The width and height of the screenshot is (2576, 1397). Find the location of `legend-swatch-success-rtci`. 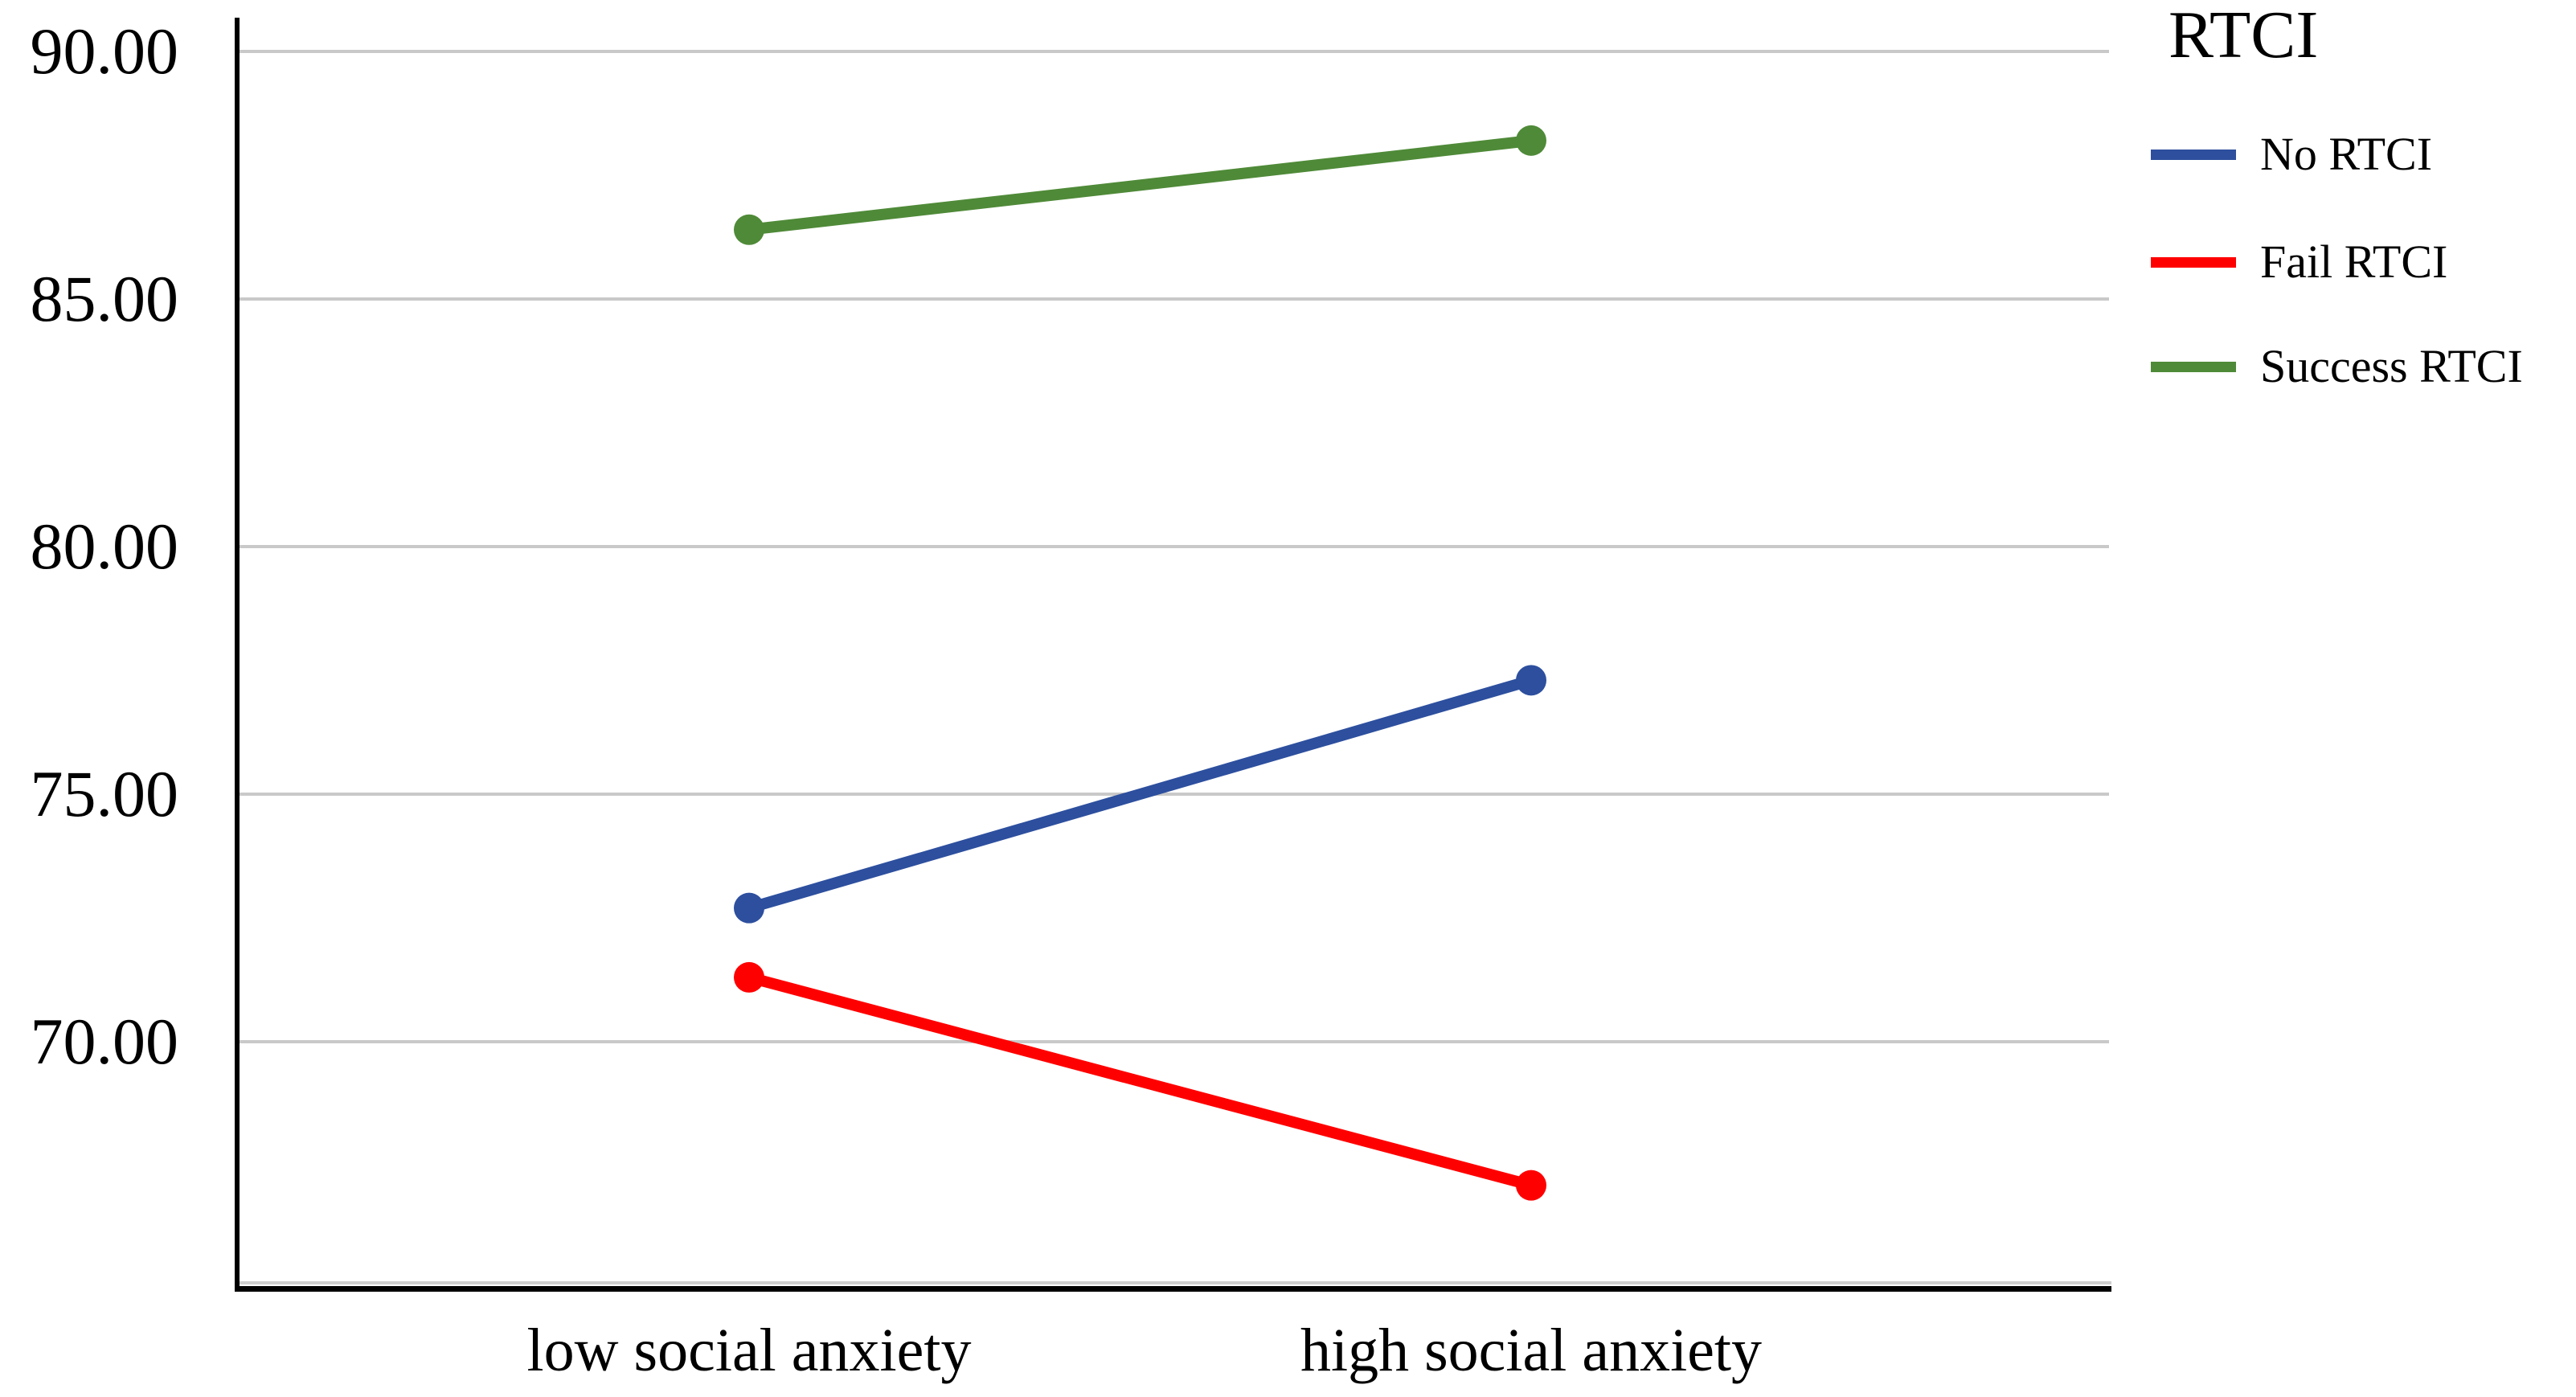

legend-swatch-success-rtci is located at coordinates (2193, 367).